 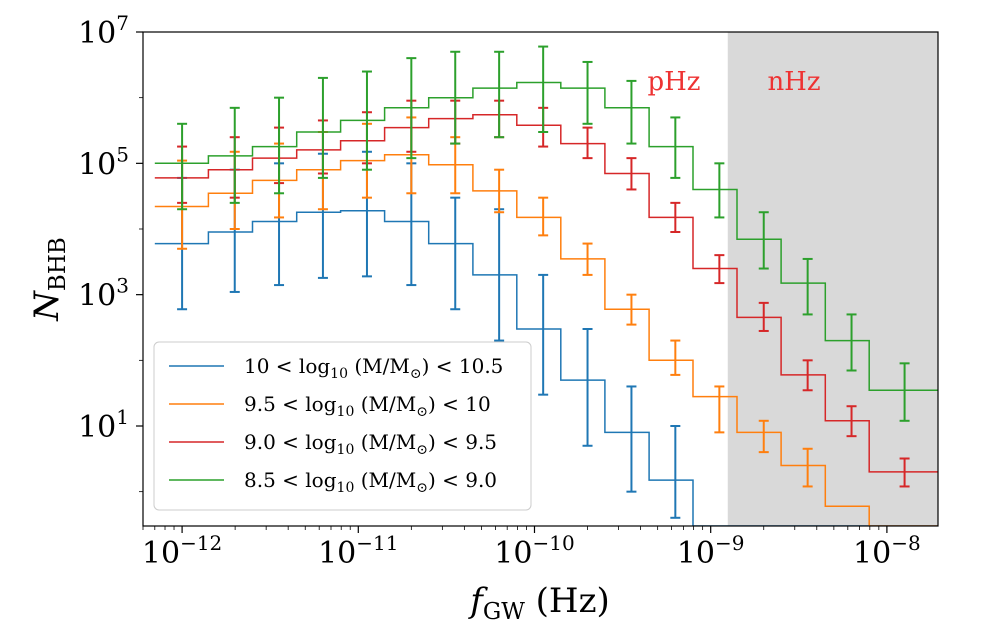 I want to click on legend-box, so click(x=342, y=426).